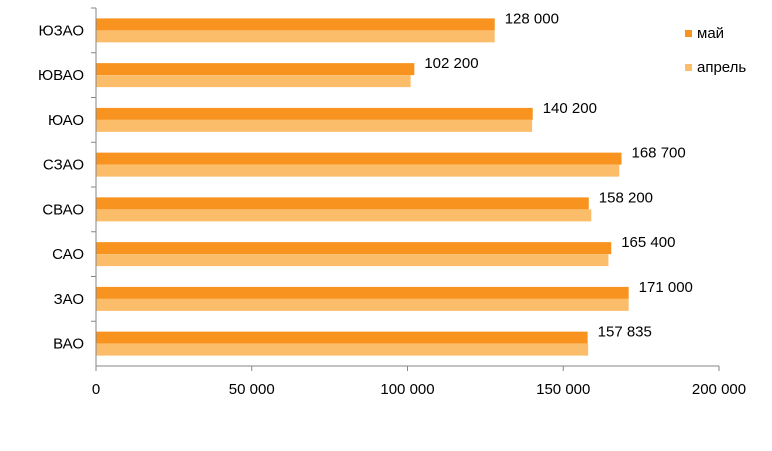 This screenshot has height=451, width=772. I want to click on legend: май апрель, so click(715, 50).